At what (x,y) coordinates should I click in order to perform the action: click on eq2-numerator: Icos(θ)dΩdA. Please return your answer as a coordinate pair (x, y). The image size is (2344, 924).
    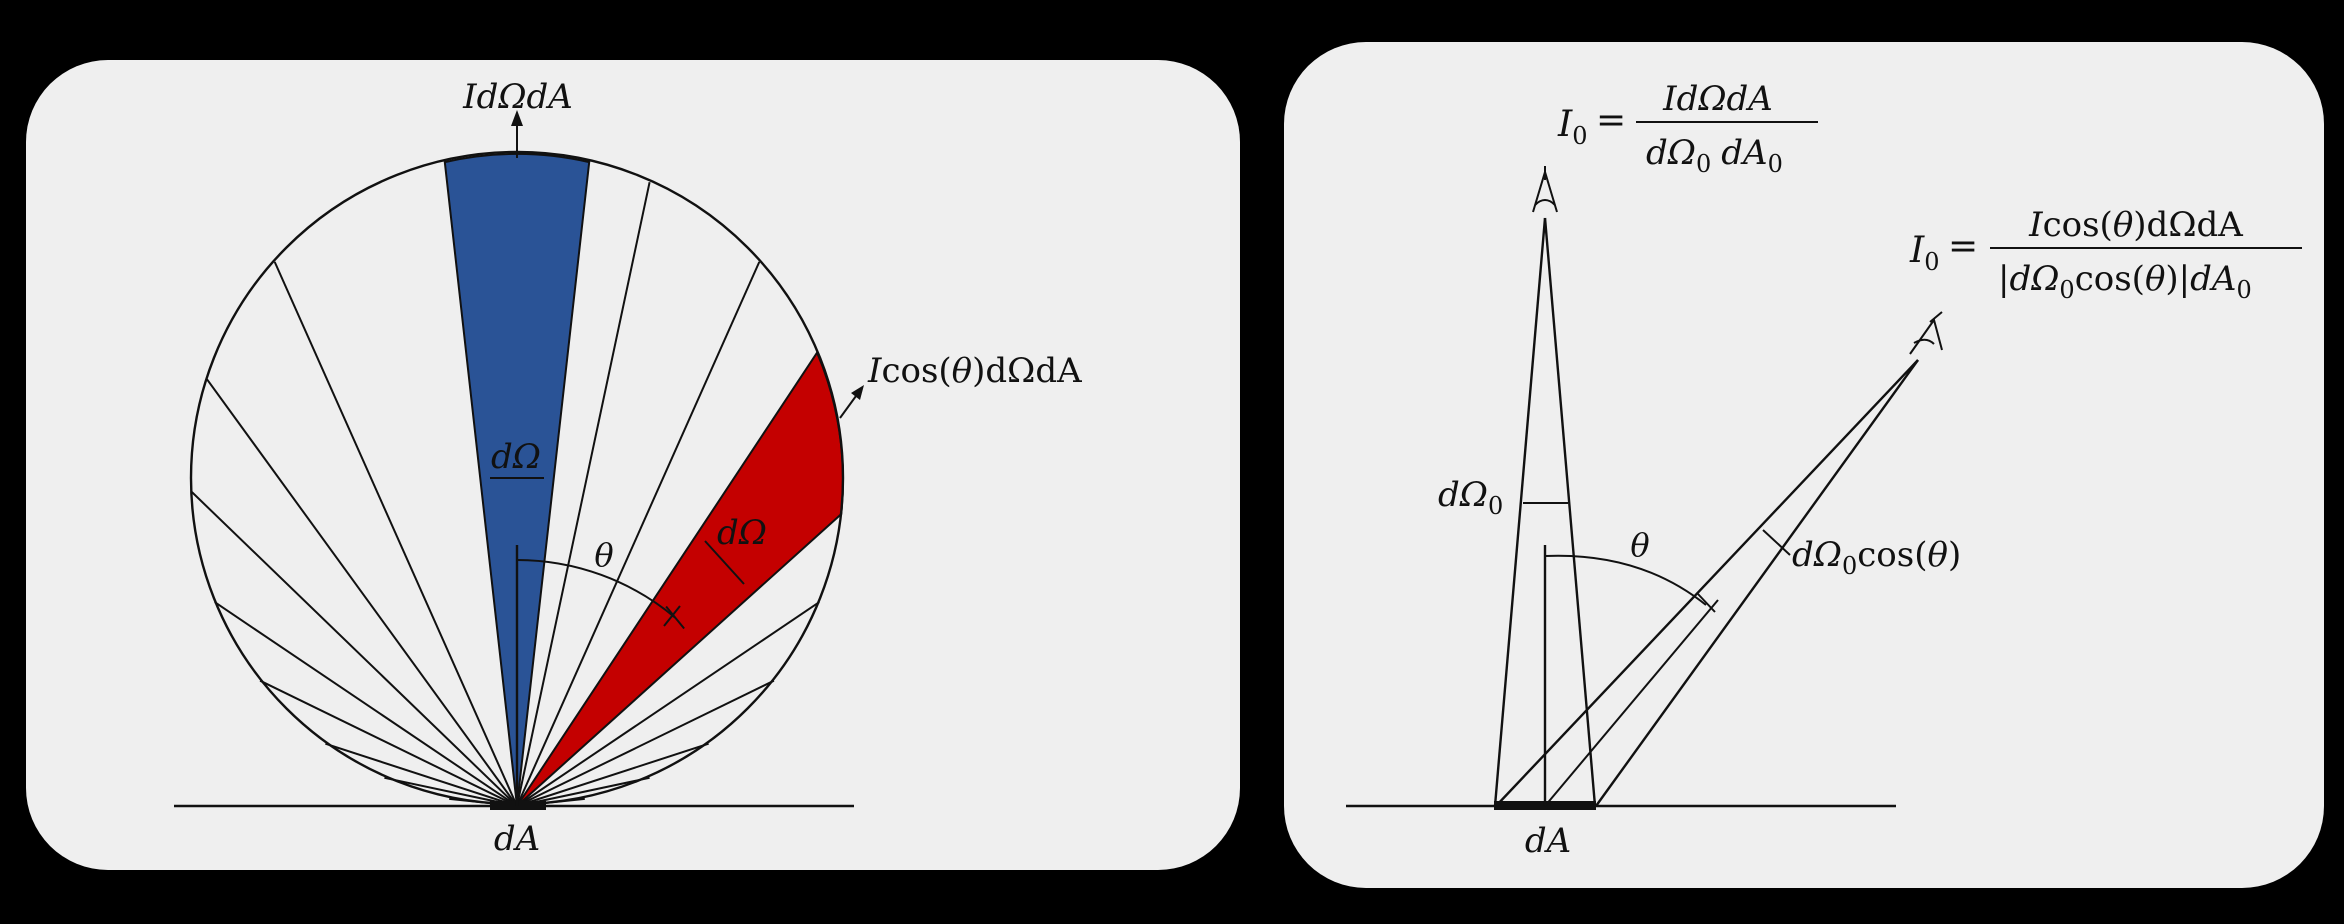
    Looking at the image, I should click on (2135, 225).